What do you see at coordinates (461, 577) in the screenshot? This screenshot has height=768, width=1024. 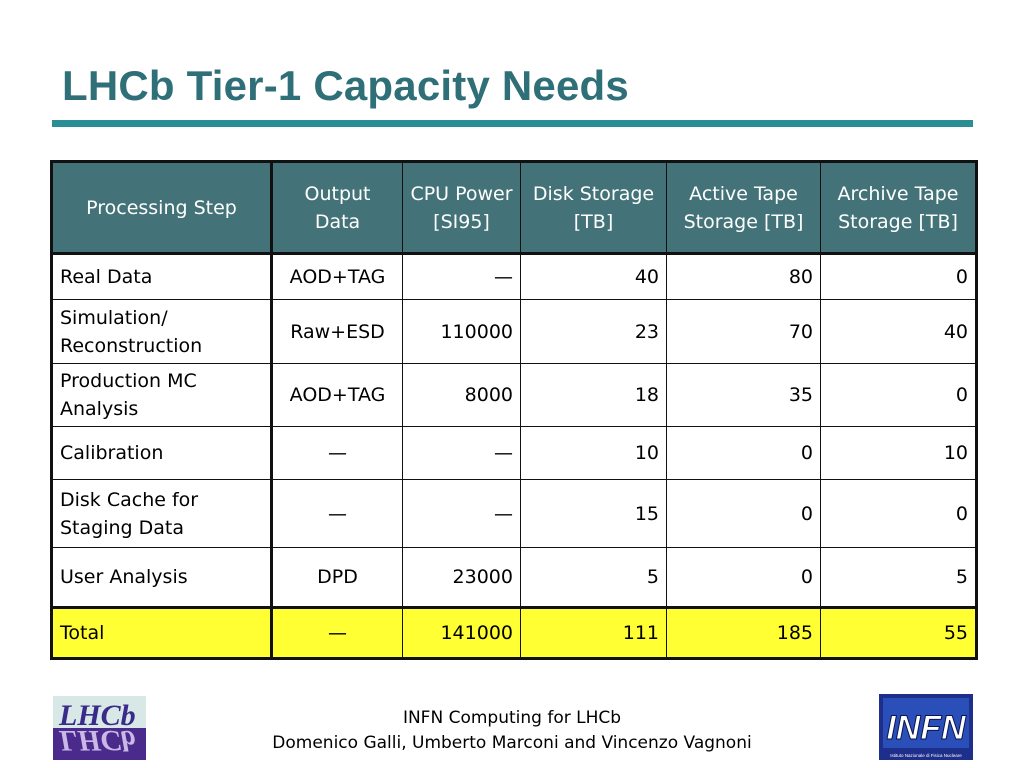 I see `cell-cpu: 23000` at bounding box center [461, 577].